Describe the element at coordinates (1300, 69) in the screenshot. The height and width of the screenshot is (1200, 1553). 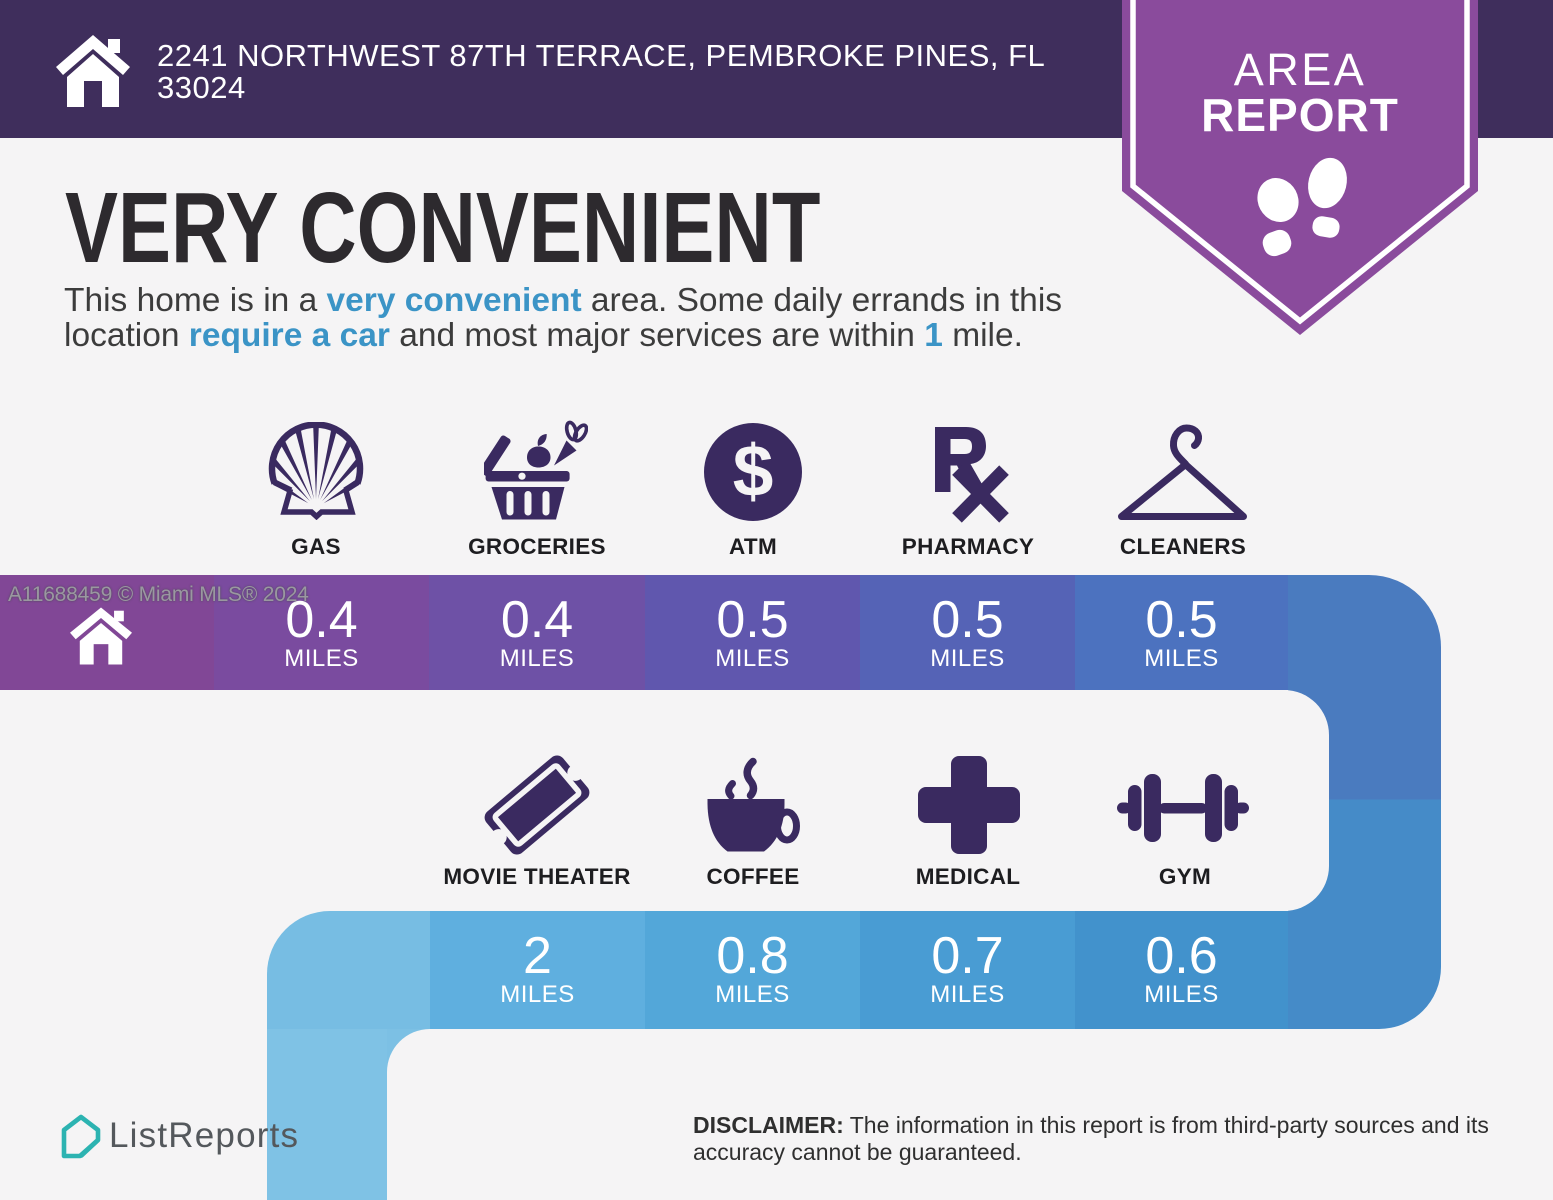
I see `svg-text: AREA` at that location.